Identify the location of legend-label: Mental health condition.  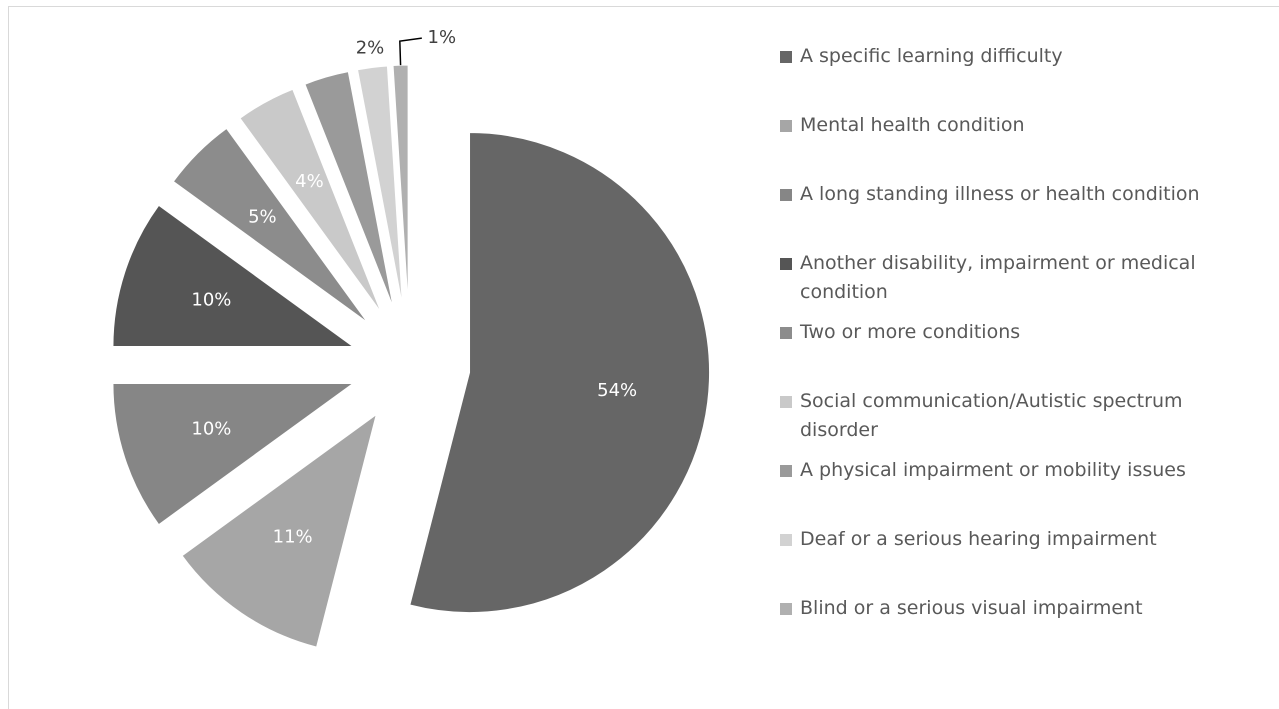
(912, 125).